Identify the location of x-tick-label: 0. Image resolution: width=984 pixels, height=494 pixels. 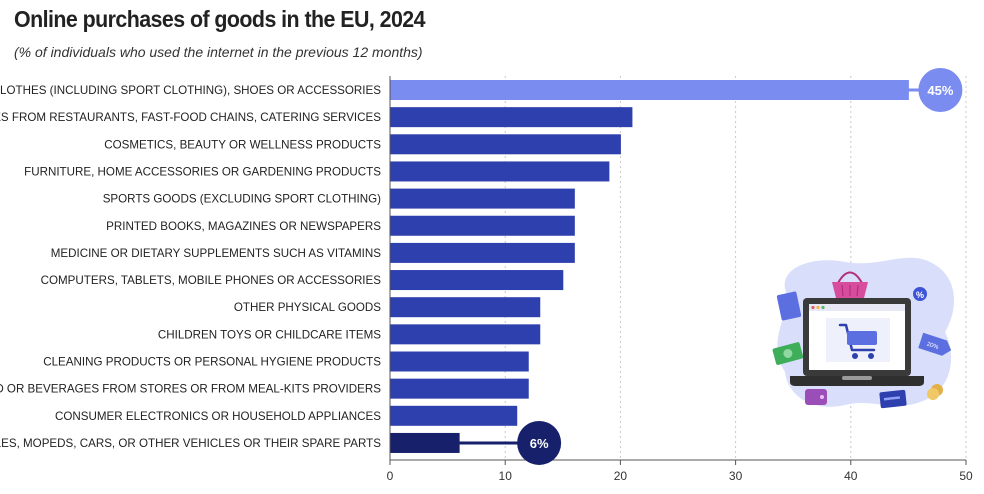
(390, 476).